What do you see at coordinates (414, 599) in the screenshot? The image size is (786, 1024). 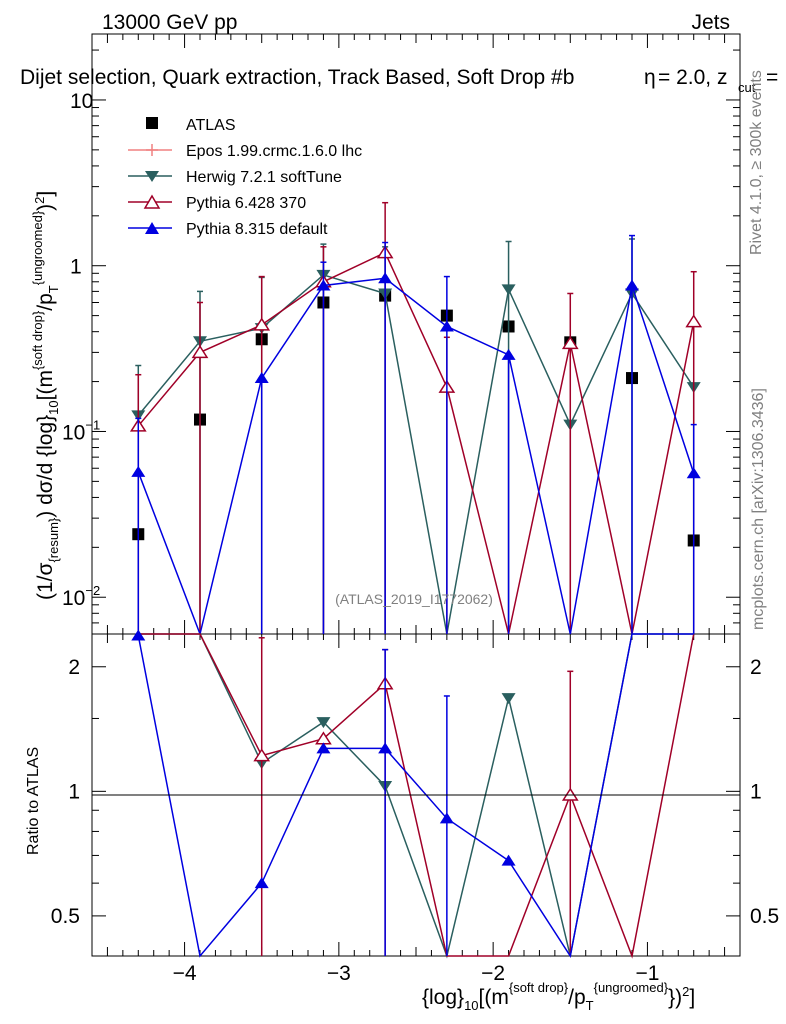 I see `analysis-watermark: (ATLAS_2019_I1772062)` at bounding box center [414, 599].